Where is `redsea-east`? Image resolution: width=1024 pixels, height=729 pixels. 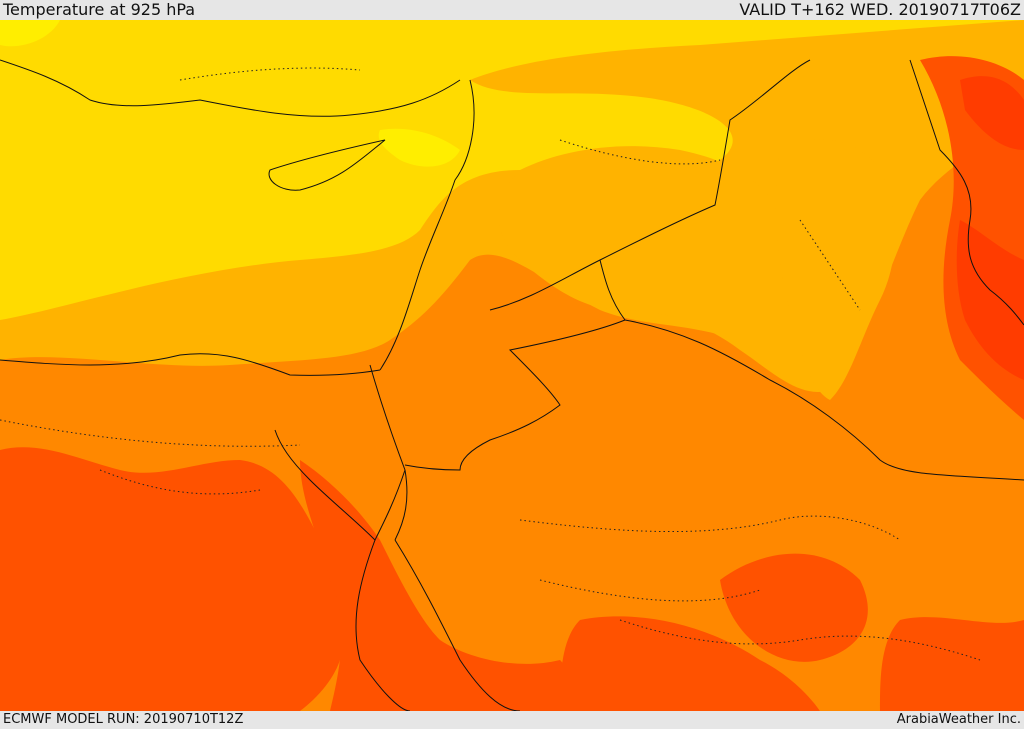
redsea-east is located at coordinates (457, 625).